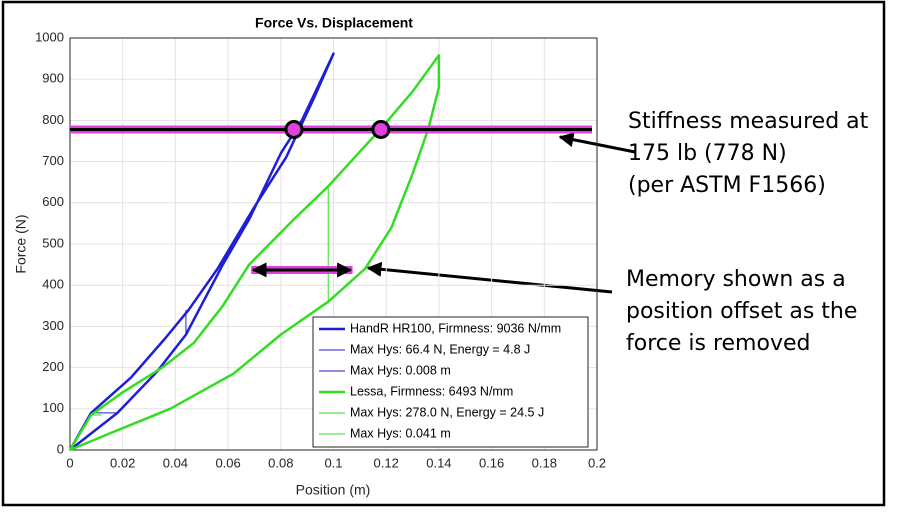 The height and width of the screenshot is (513, 900). Describe the element at coordinates (60, 448) in the screenshot. I see `y-tick-label: 0` at that location.